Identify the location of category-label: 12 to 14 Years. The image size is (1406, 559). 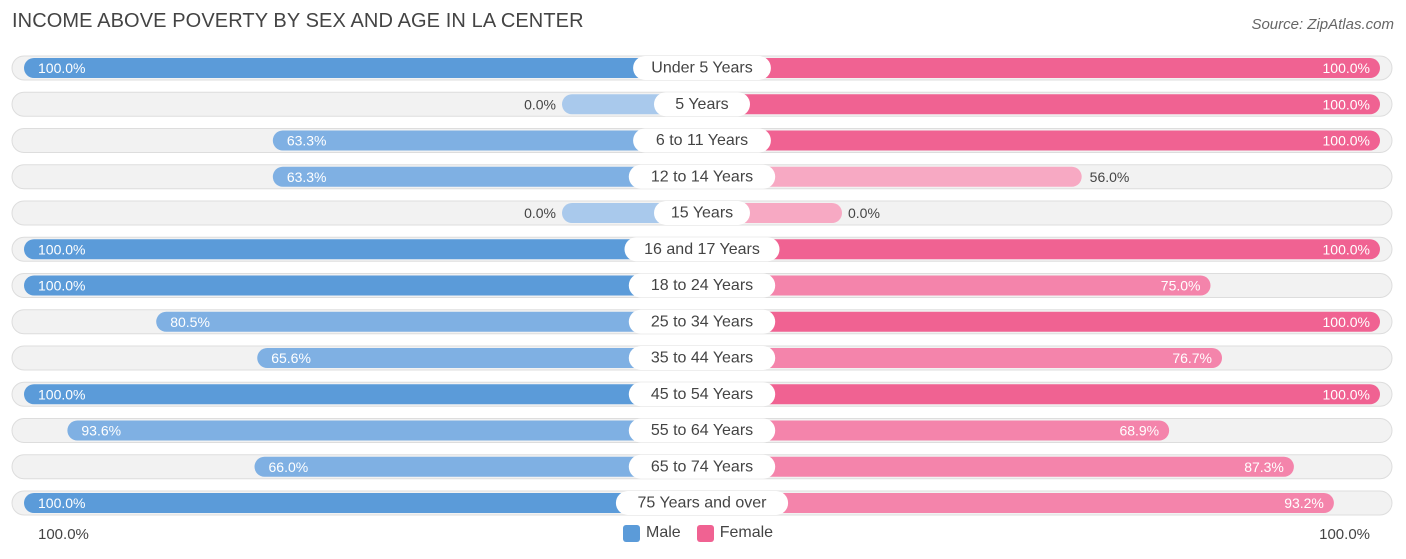
(702, 176).